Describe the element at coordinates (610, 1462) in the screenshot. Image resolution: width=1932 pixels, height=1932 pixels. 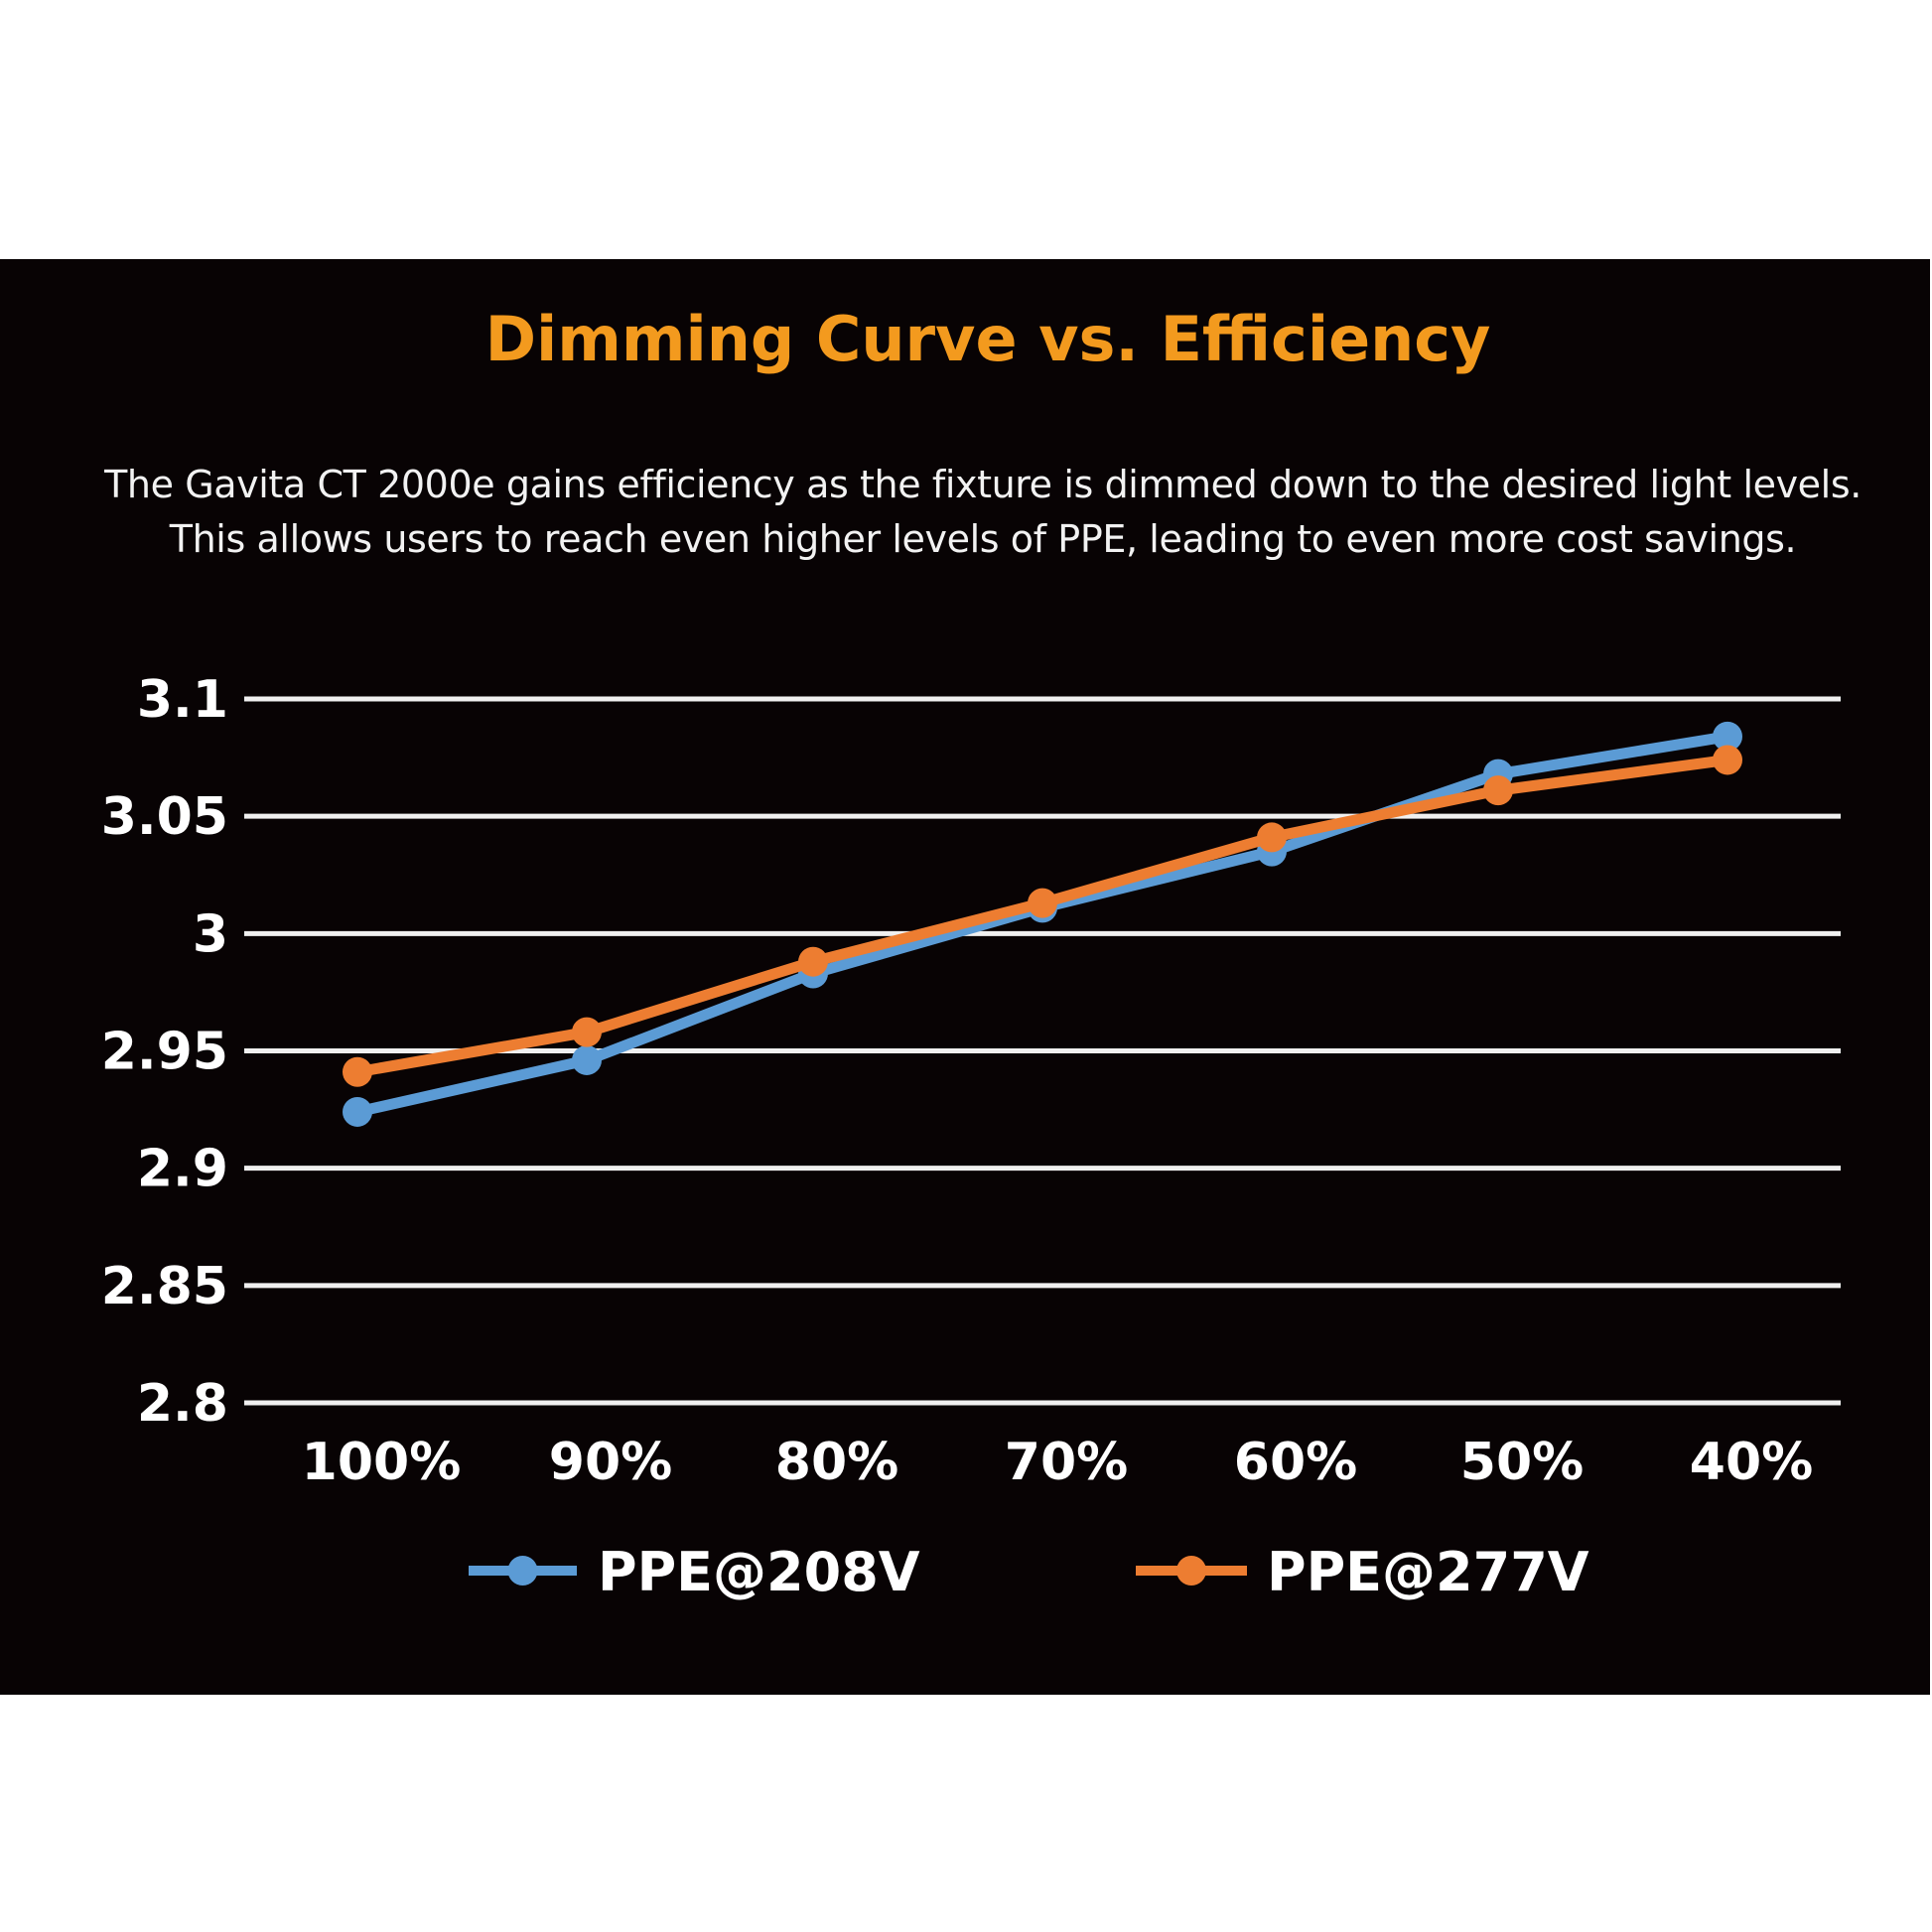
I see `x-tick-label: 90%` at that location.